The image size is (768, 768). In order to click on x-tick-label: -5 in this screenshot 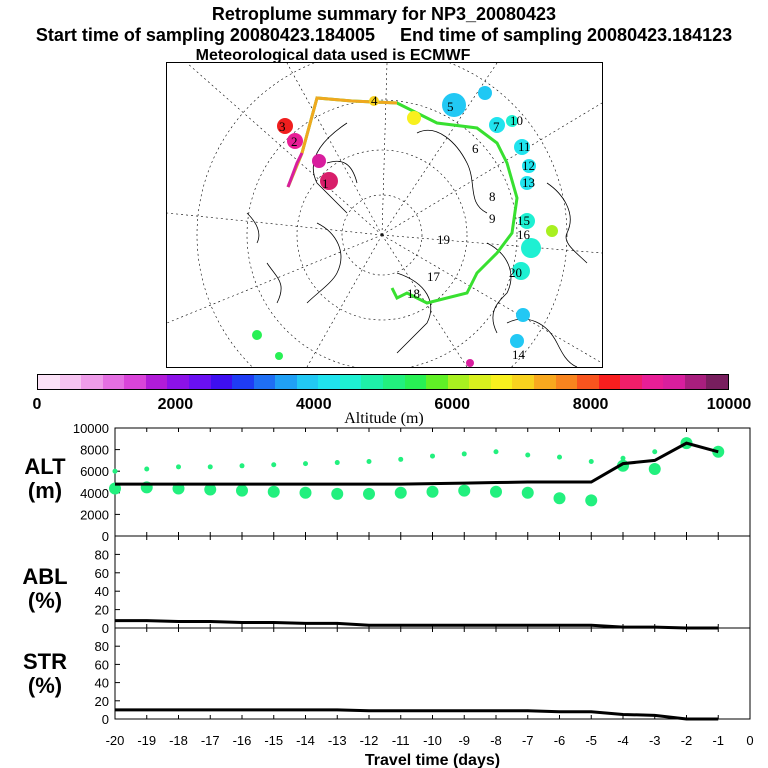, I will do `click(591, 740)`.